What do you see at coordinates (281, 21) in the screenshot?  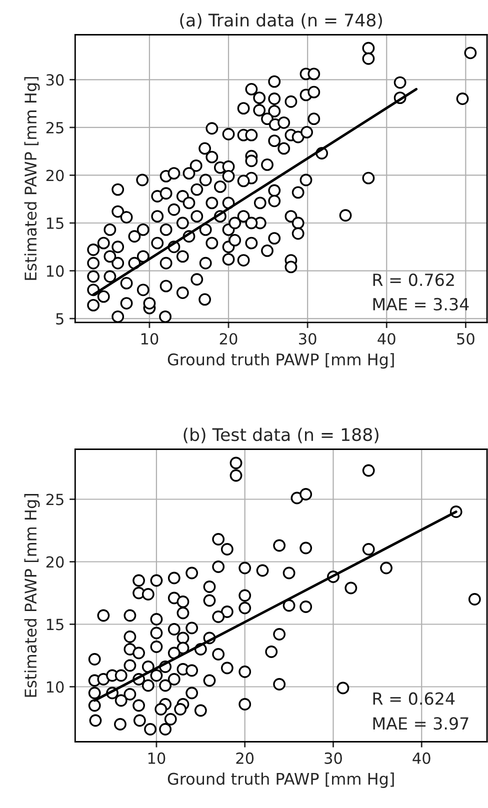 I see `chart-title: (a) Train data (n = 748)` at bounding box center [281, 21].